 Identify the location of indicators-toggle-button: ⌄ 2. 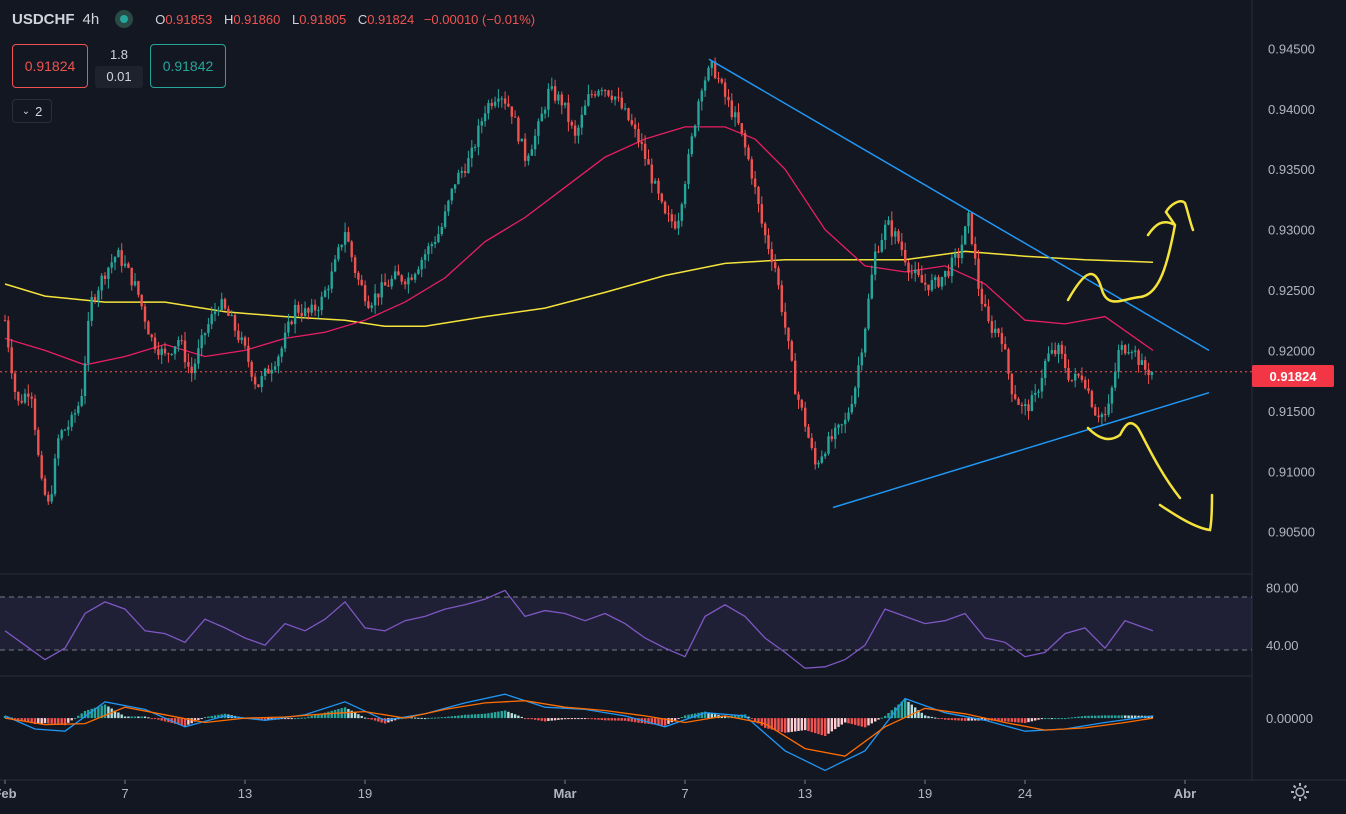
(32, 111).